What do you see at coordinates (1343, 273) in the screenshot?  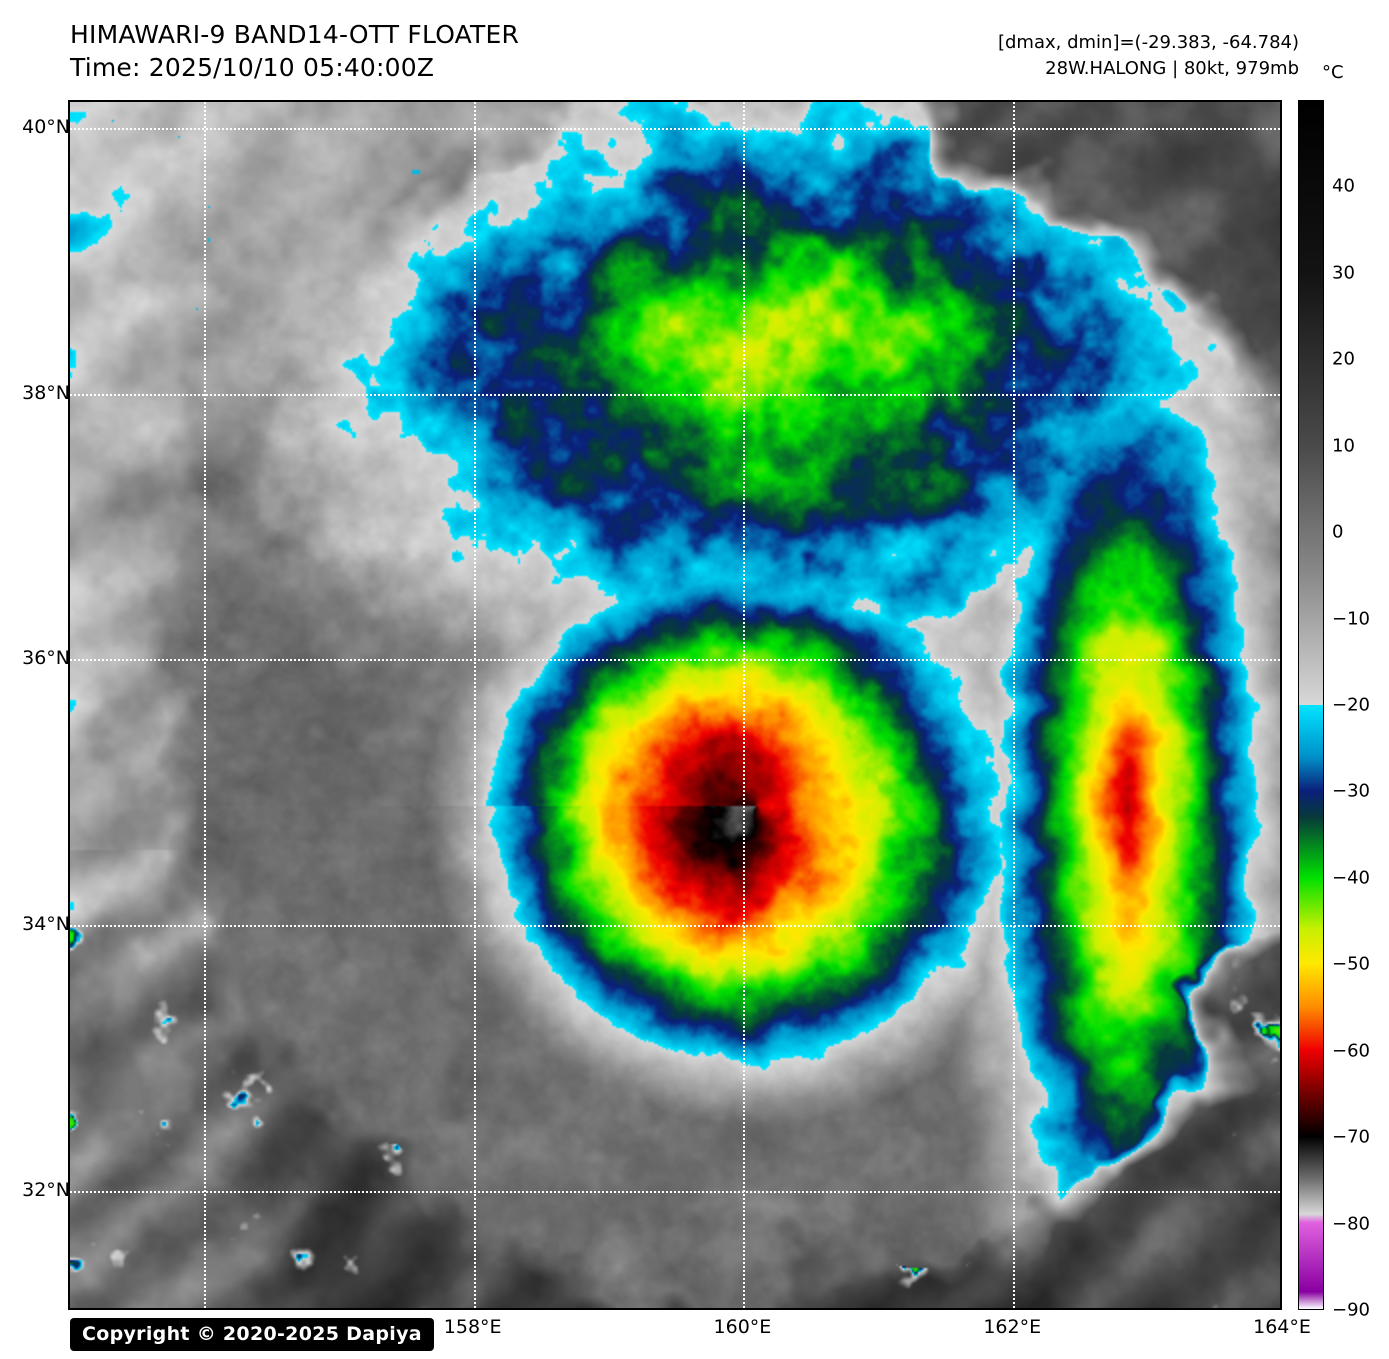 I see `colorbar-tick-label: 30` at bounding box center [1343, 273].